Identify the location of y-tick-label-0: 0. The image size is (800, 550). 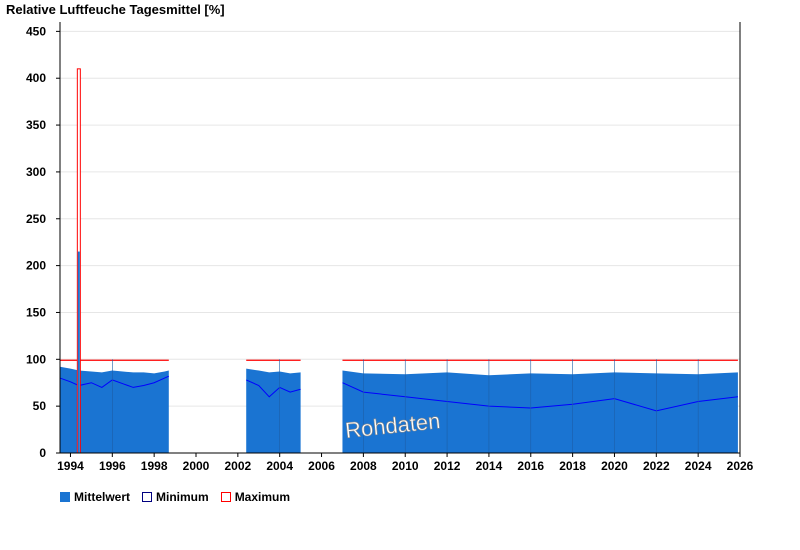
(42, 453).